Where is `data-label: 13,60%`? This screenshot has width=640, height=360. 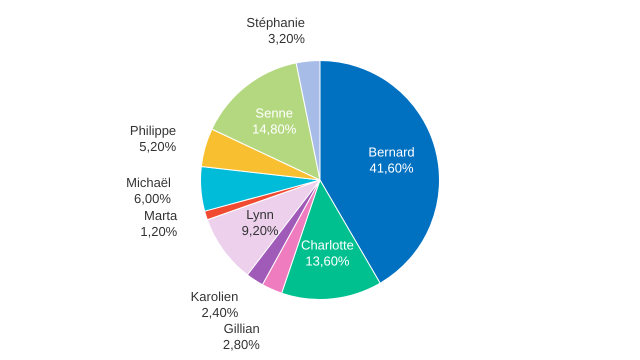
data-label: 13,60% is located at coordinates (327, 260).